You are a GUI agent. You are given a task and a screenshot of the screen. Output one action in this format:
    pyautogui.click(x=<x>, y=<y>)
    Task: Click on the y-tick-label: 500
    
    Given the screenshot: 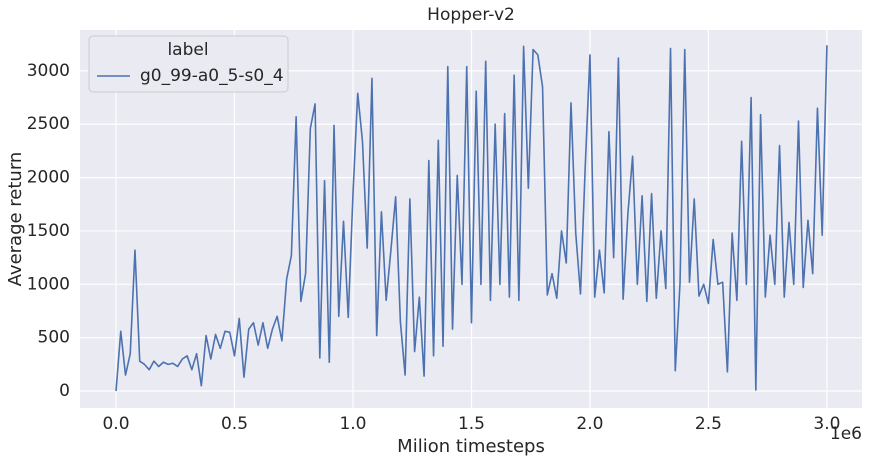 What is the action you would take?
    pyautogui.click(x=54, y=338)
    